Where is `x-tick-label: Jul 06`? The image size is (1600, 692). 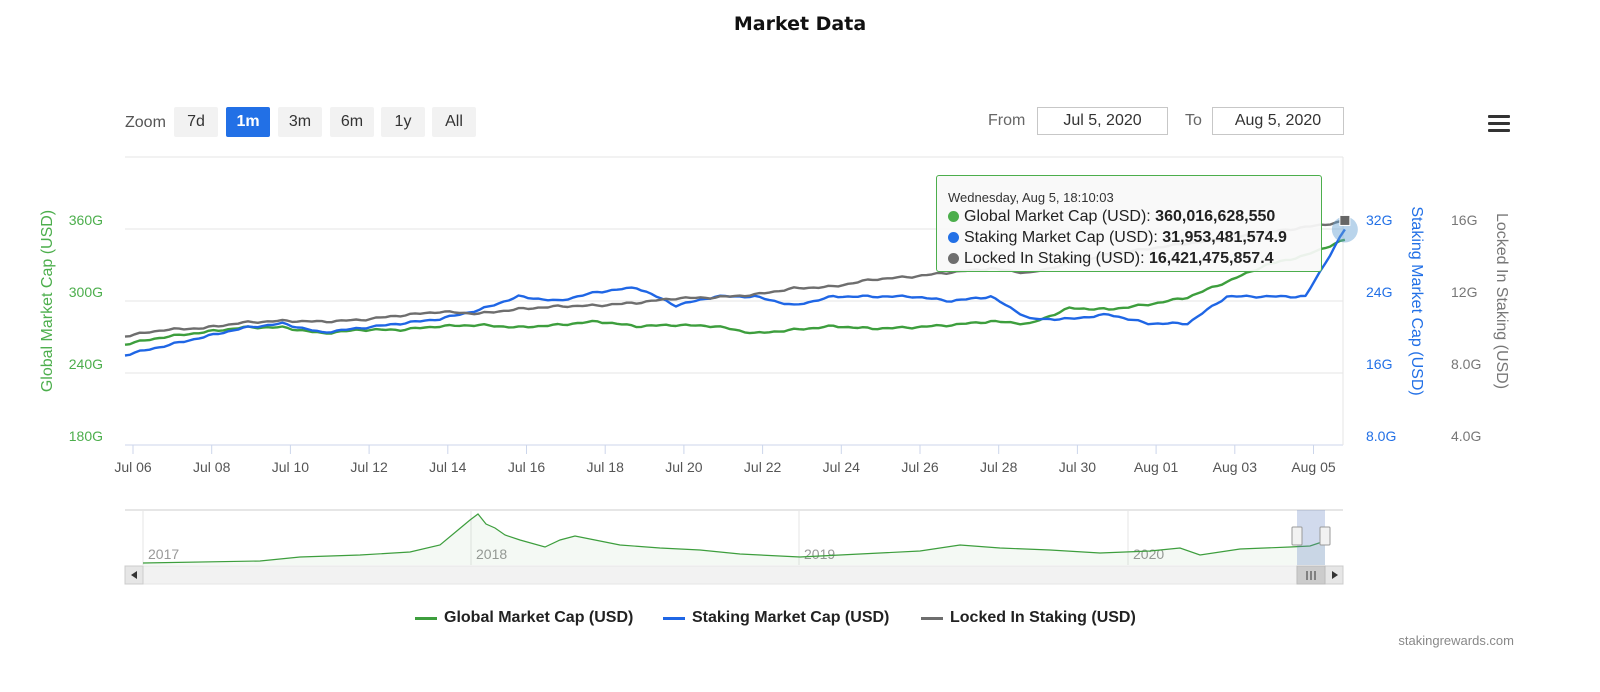
x-tick-label: Jul 06 is located at coordinates (133, 467).